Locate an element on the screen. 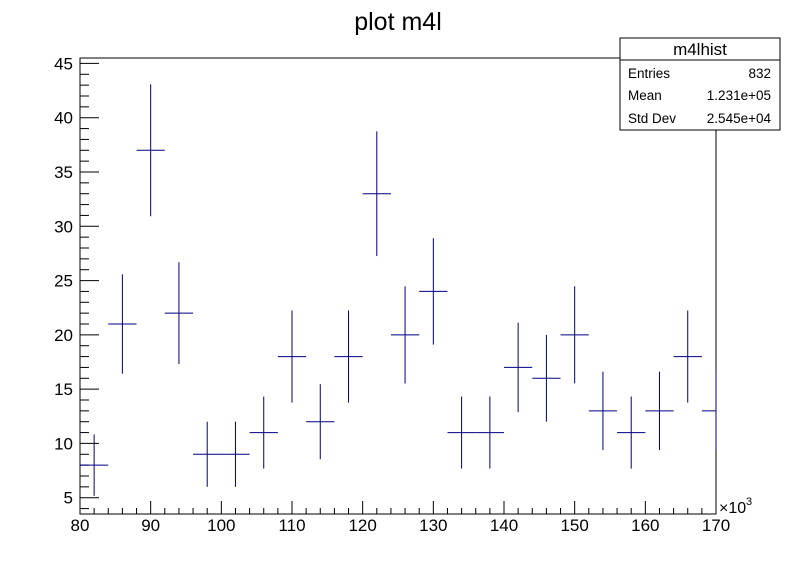 The height and width of the screenshot is (572, 796). stats-entries-value: 832 is located at coordinates (759, 73).